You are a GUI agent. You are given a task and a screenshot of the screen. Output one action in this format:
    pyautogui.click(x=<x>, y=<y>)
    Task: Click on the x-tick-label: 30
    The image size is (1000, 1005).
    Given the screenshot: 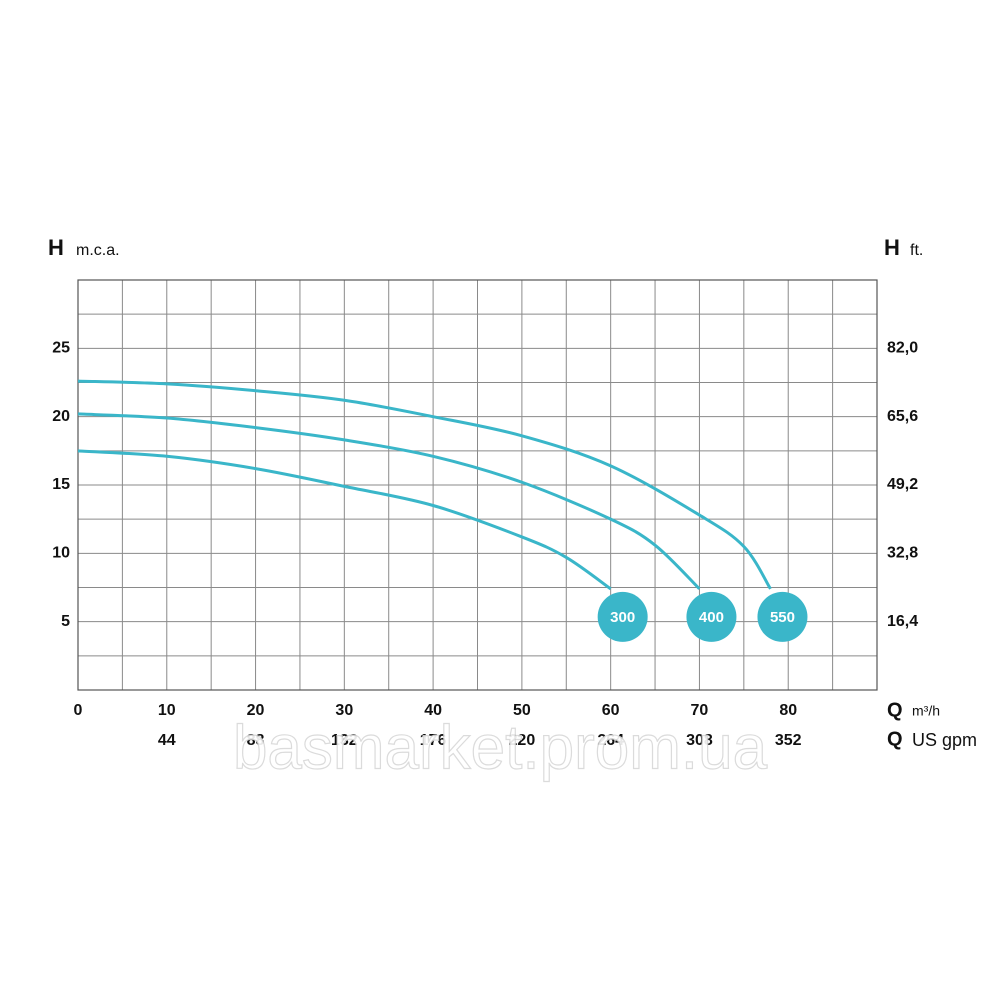 What is the action you would take?
    pyautogui.click(x=344, y=710)
    